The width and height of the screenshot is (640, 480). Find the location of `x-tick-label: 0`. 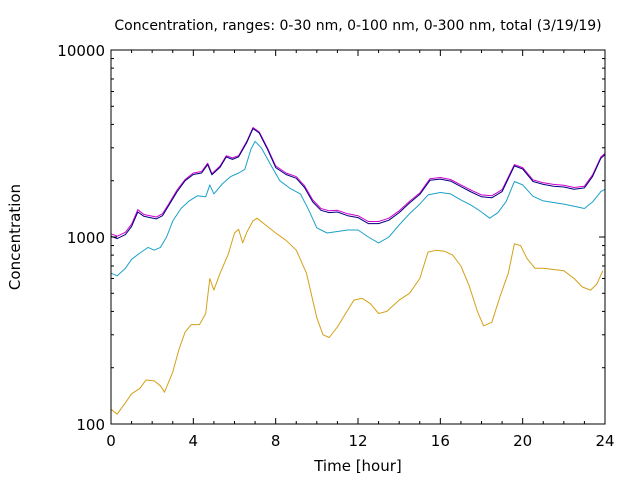

x-tick-label: 0 is located at coordinates (111, 441).